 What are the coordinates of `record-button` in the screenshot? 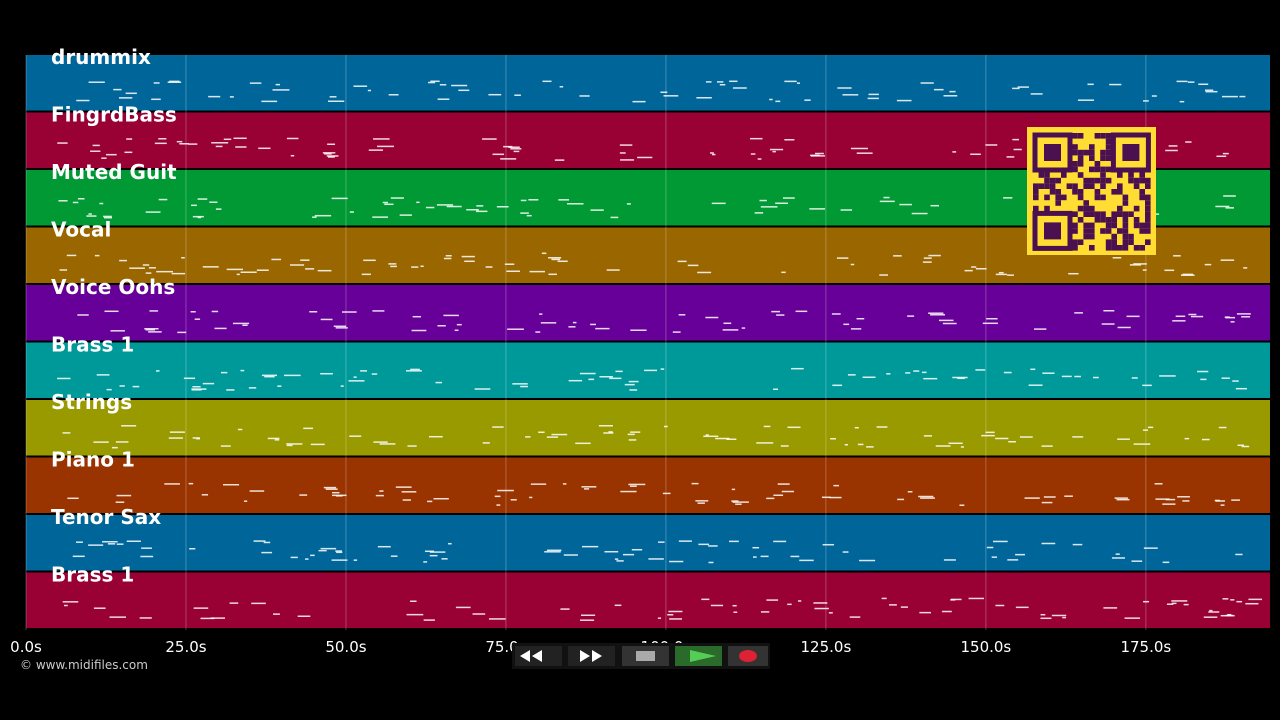 It's located at (748, 656).